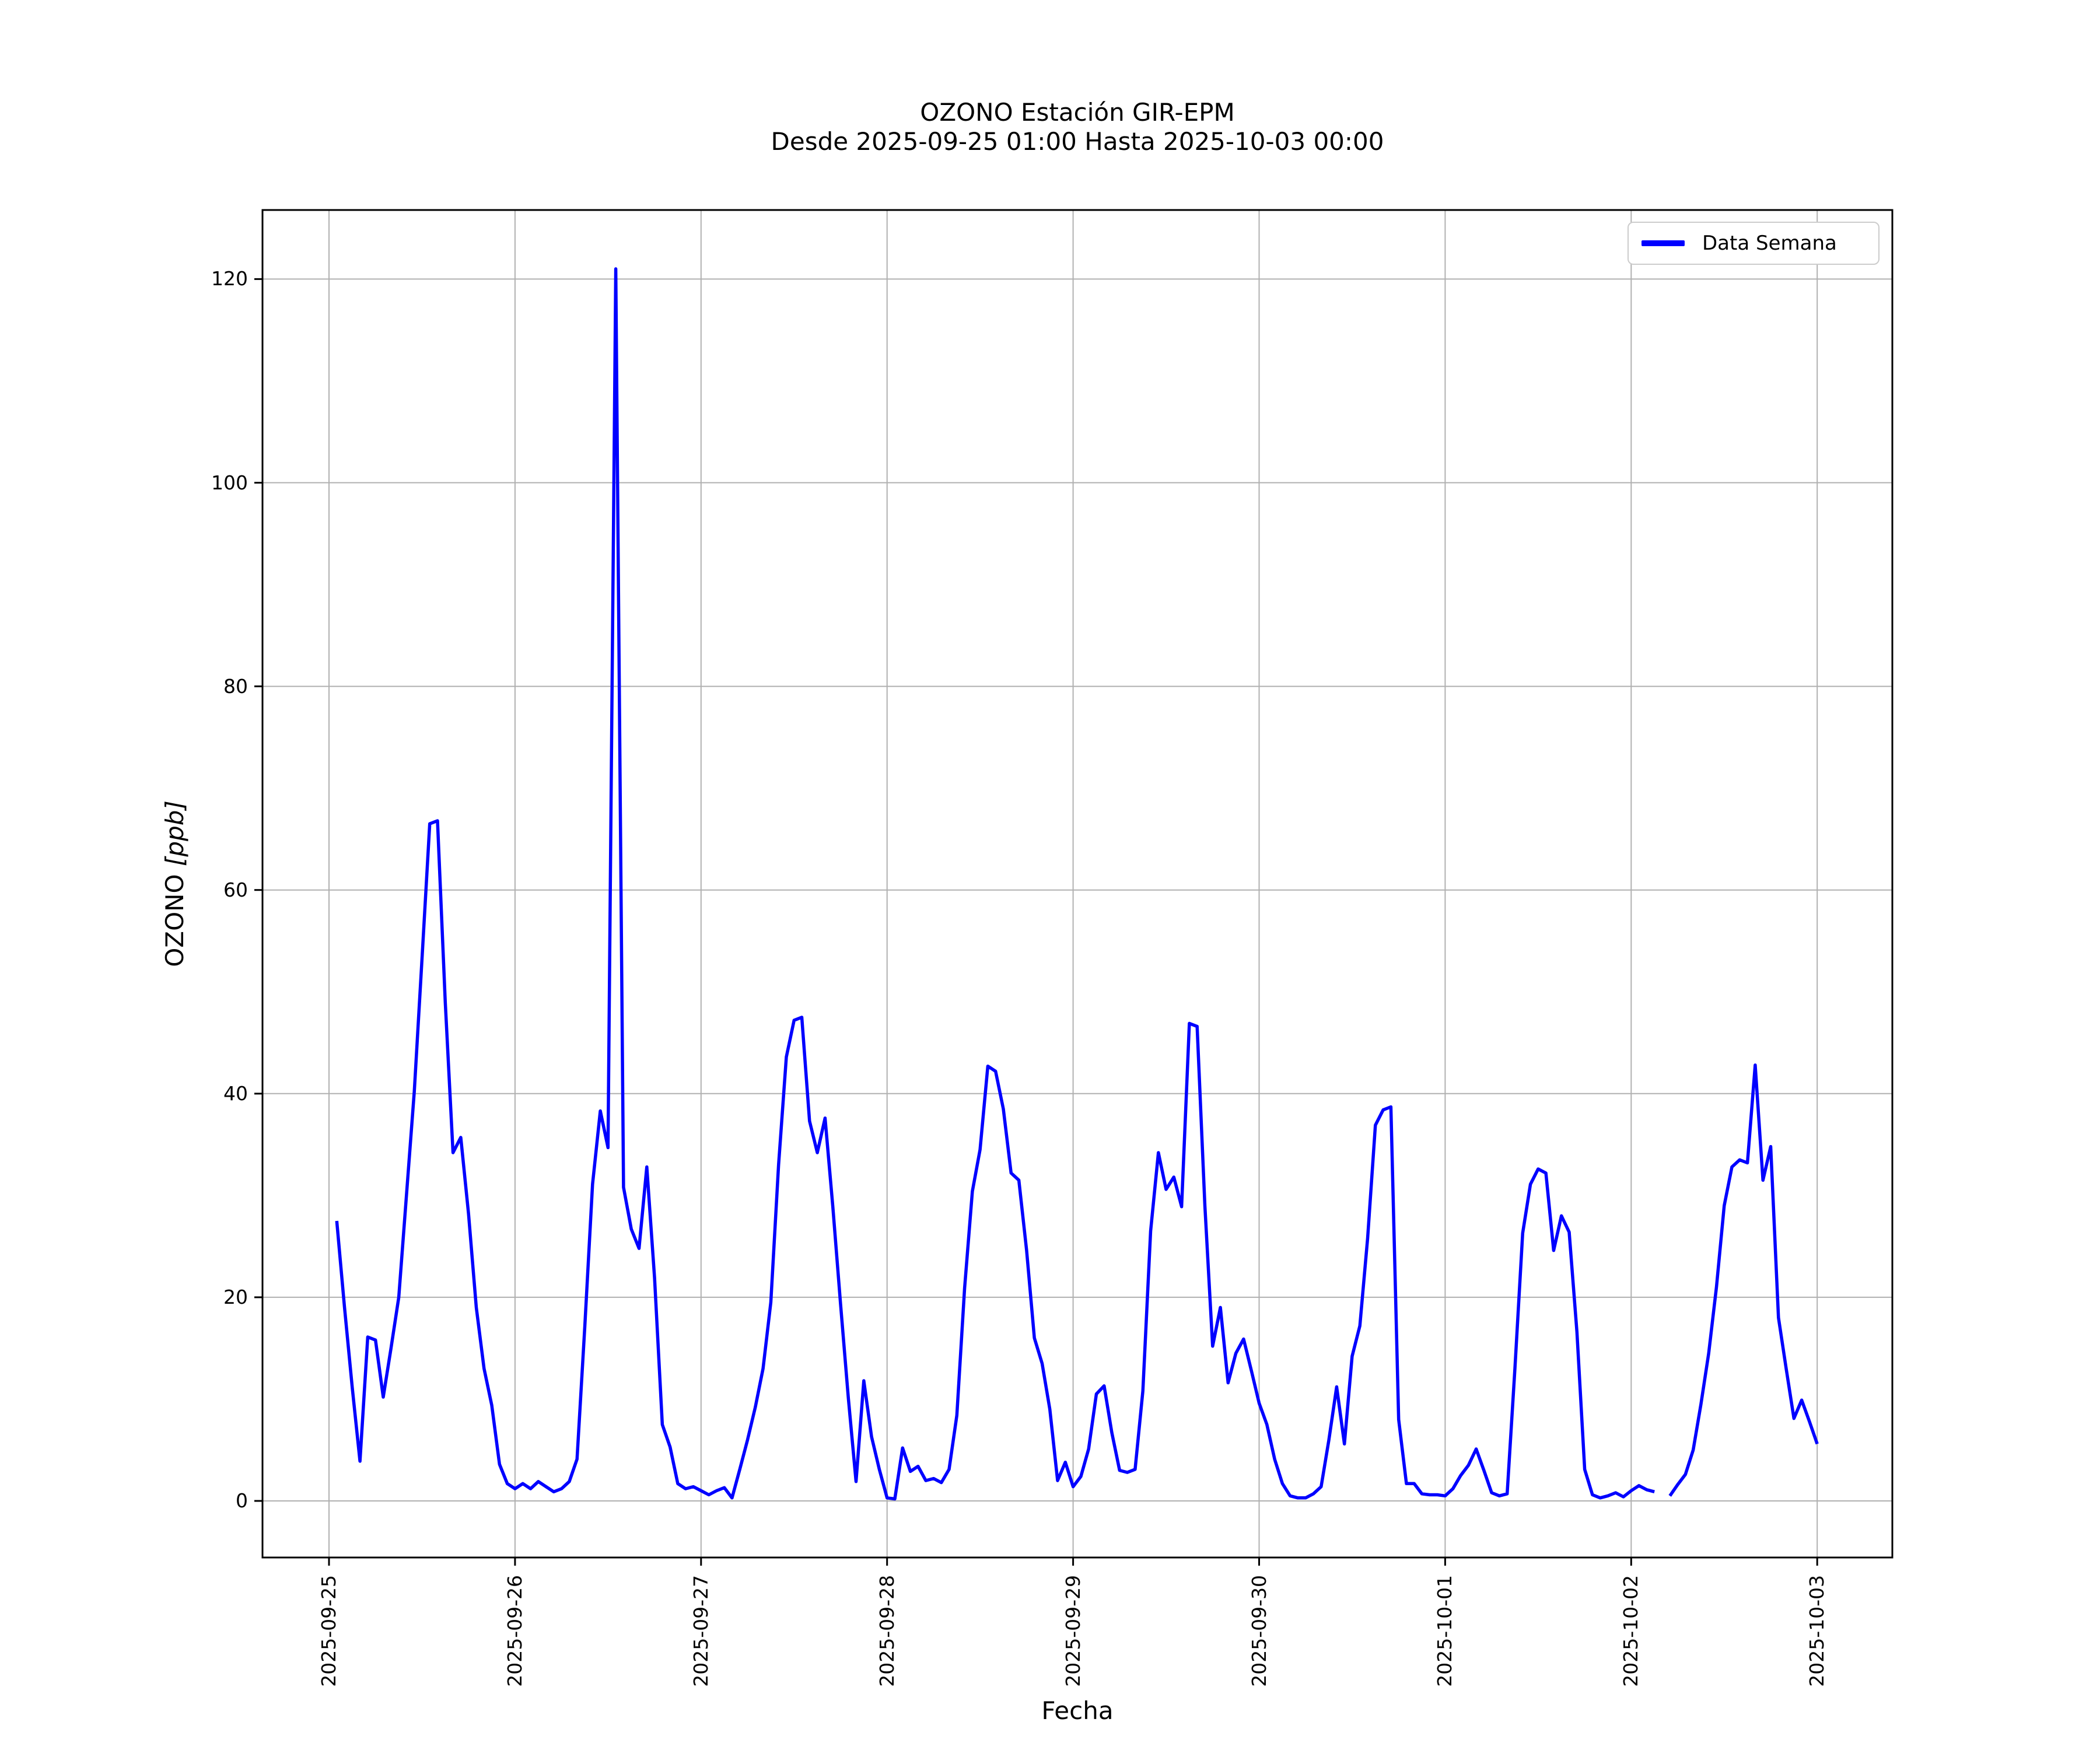  Describe the element at coordinates (1077, 112) in the screenshot. I see `chart-title: OZONO Estación GIR-EPM` at that location.